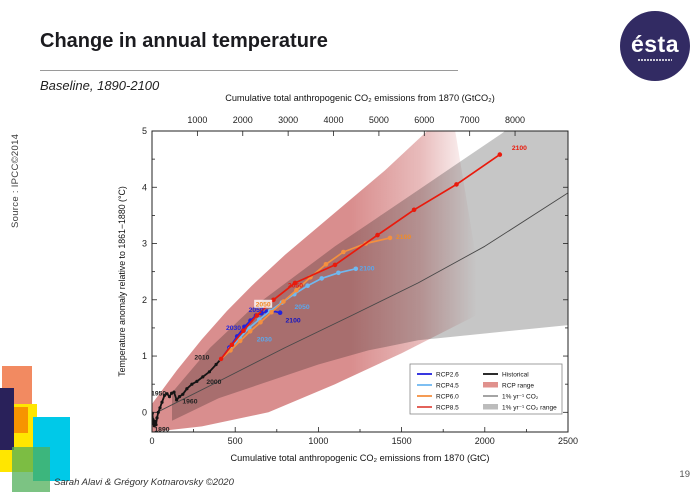  I want to click on deco-square-orange, so click(20, 420).